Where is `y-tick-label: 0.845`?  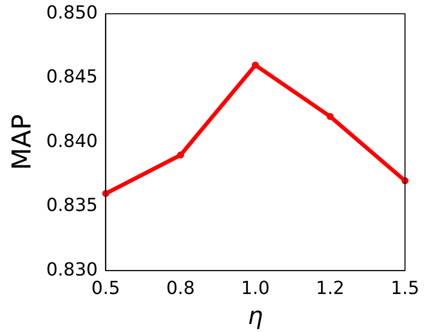 y-tick-label: 0.845 is located at coordinates (72, 77).